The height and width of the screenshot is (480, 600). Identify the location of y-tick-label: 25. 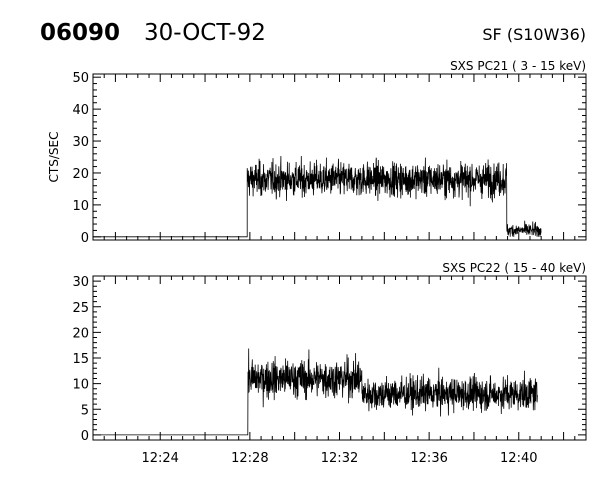
(80, 308).